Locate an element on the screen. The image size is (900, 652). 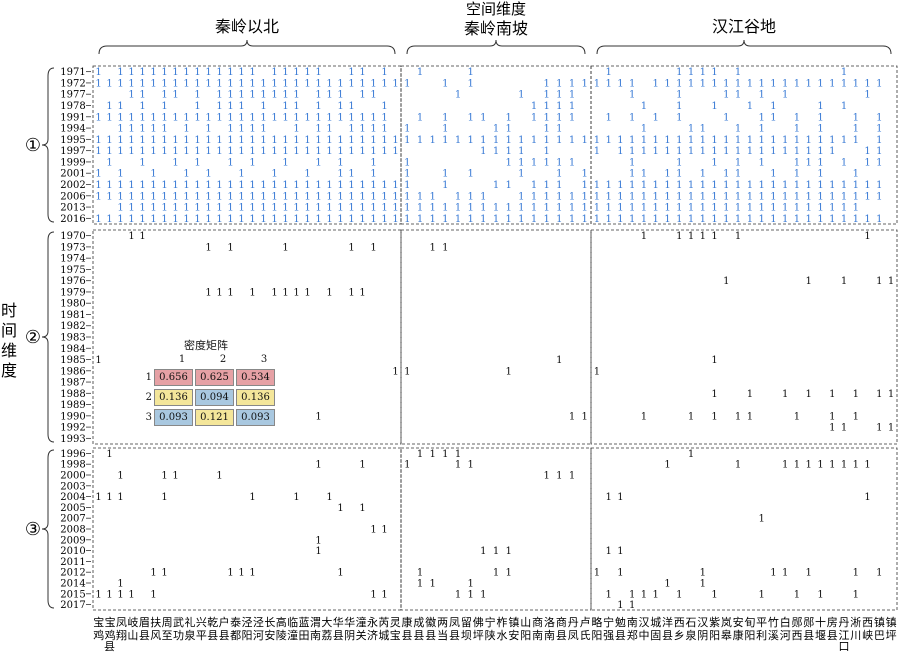
county-label-char: 郧 is located at coordinates (808, 622).